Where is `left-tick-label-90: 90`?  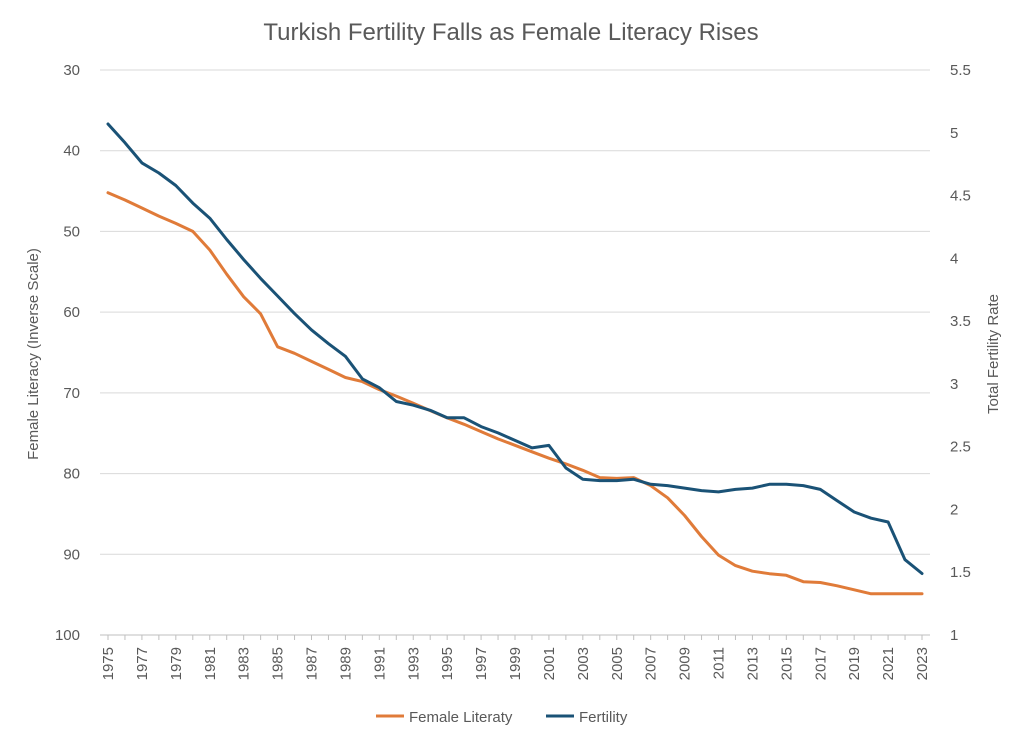 left-tick-label-90: 90 is located at coordinates (71, 554).